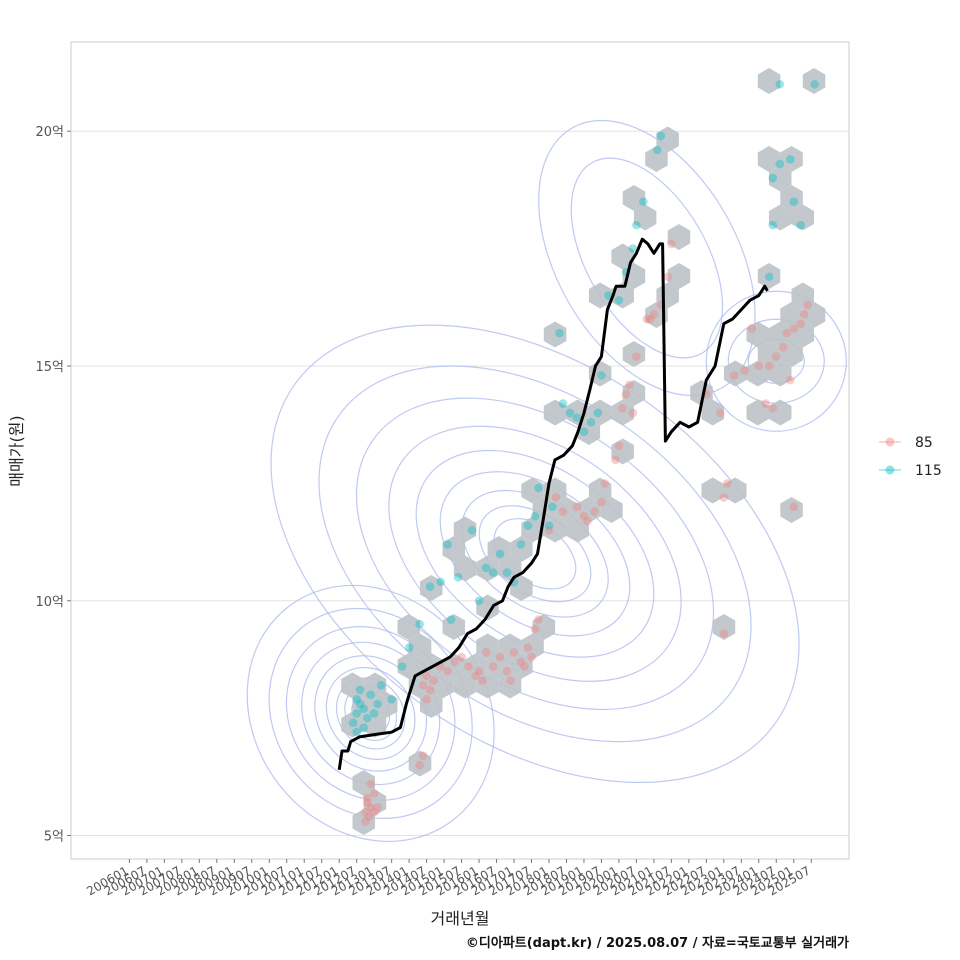  I want to click on legend-label-115: 115, so click(928, 471).